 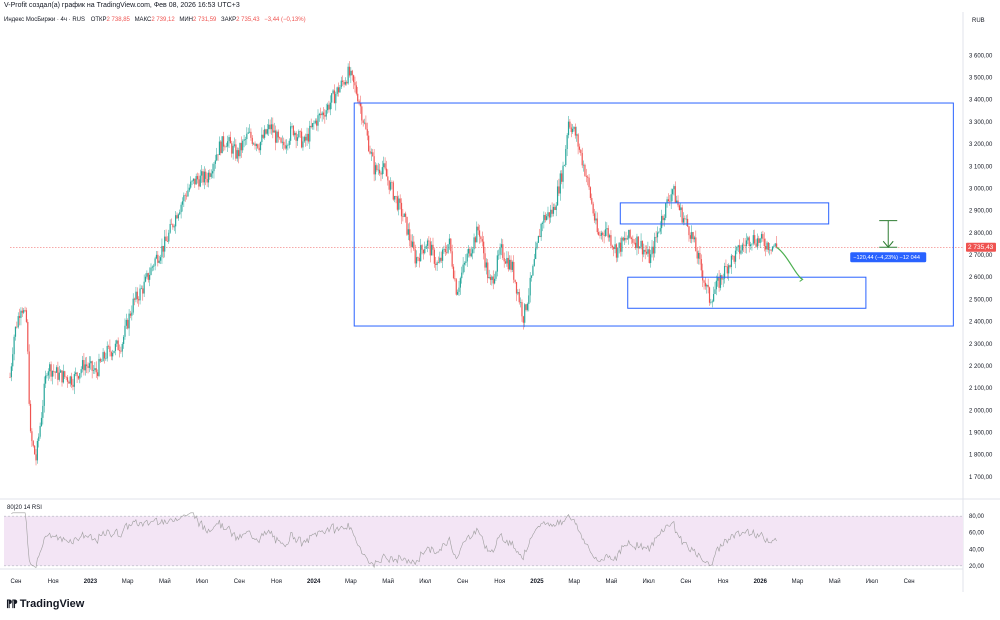 What do you see at coordinates (981, 367) in the screenshot?
I see `price-tick-label: 2 200,00` at bounding box center [981, 367].